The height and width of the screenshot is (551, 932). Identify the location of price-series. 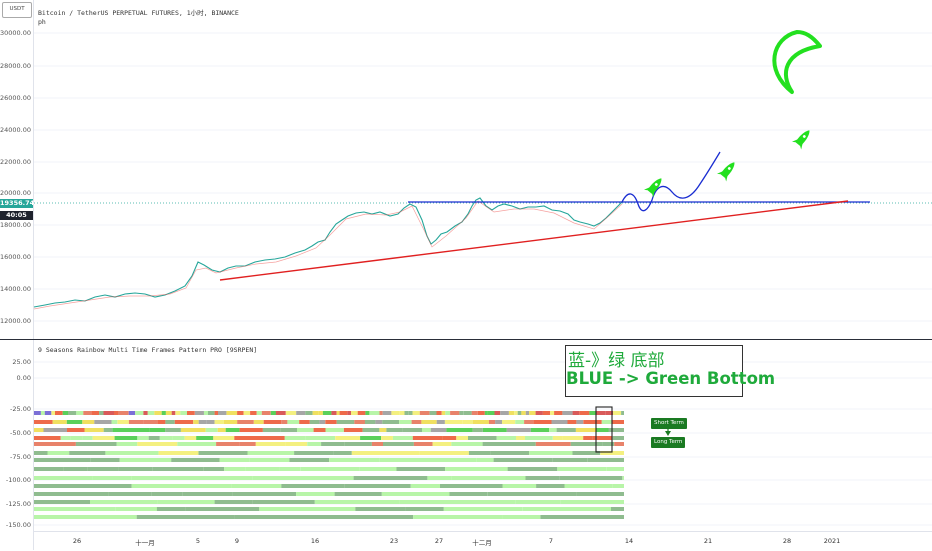
(328, 252).